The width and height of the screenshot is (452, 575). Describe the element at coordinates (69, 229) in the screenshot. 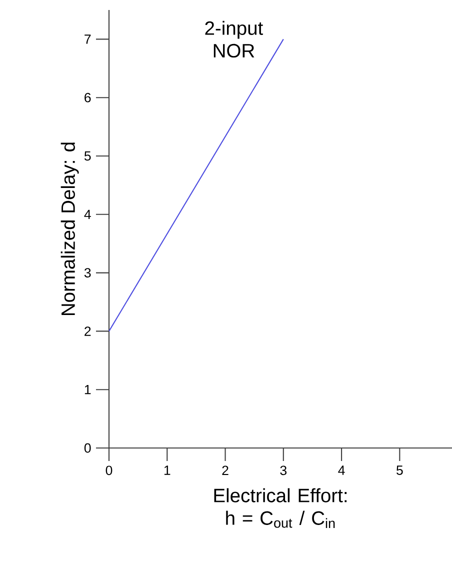

I see `y-axis-title: Normalized Delay: d` at that location.